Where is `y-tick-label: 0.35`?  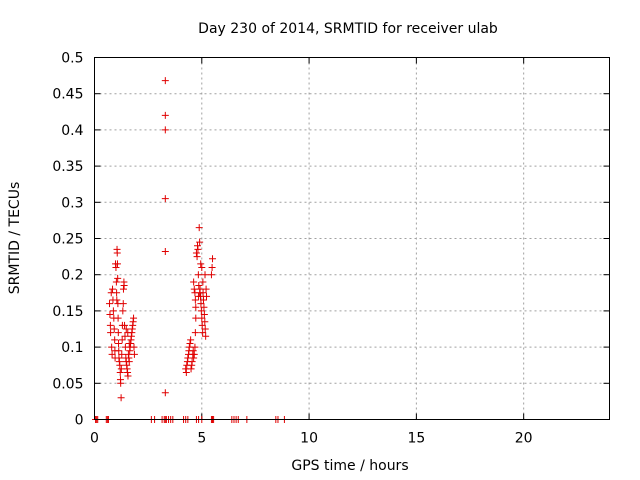
y-tick-label: 0.35 is located at coordinates (67, 167).